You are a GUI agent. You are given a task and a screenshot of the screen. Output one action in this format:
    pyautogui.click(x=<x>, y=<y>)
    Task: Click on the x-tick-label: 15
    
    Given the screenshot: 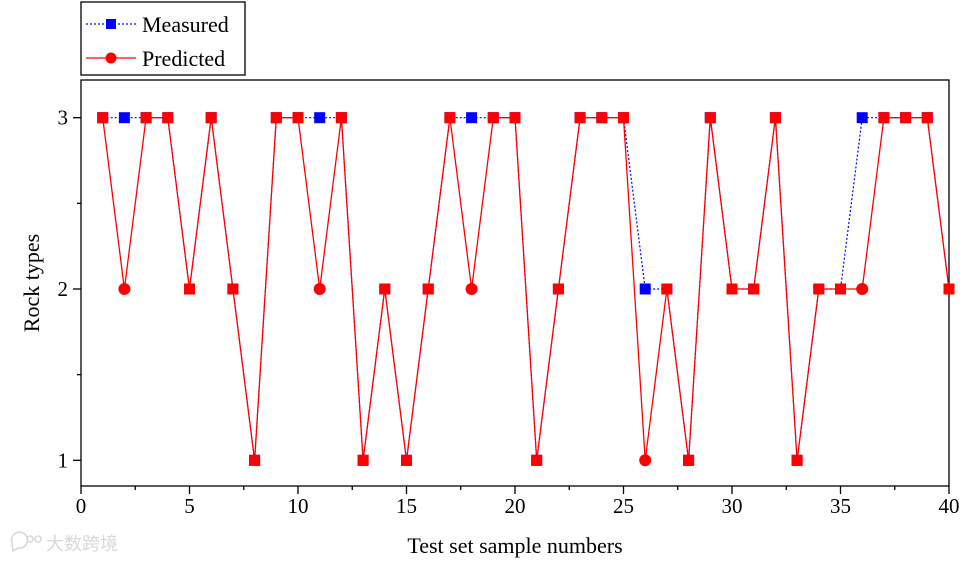 What is the action you would take?
    pyautogui.click(x=406, y=506)
    